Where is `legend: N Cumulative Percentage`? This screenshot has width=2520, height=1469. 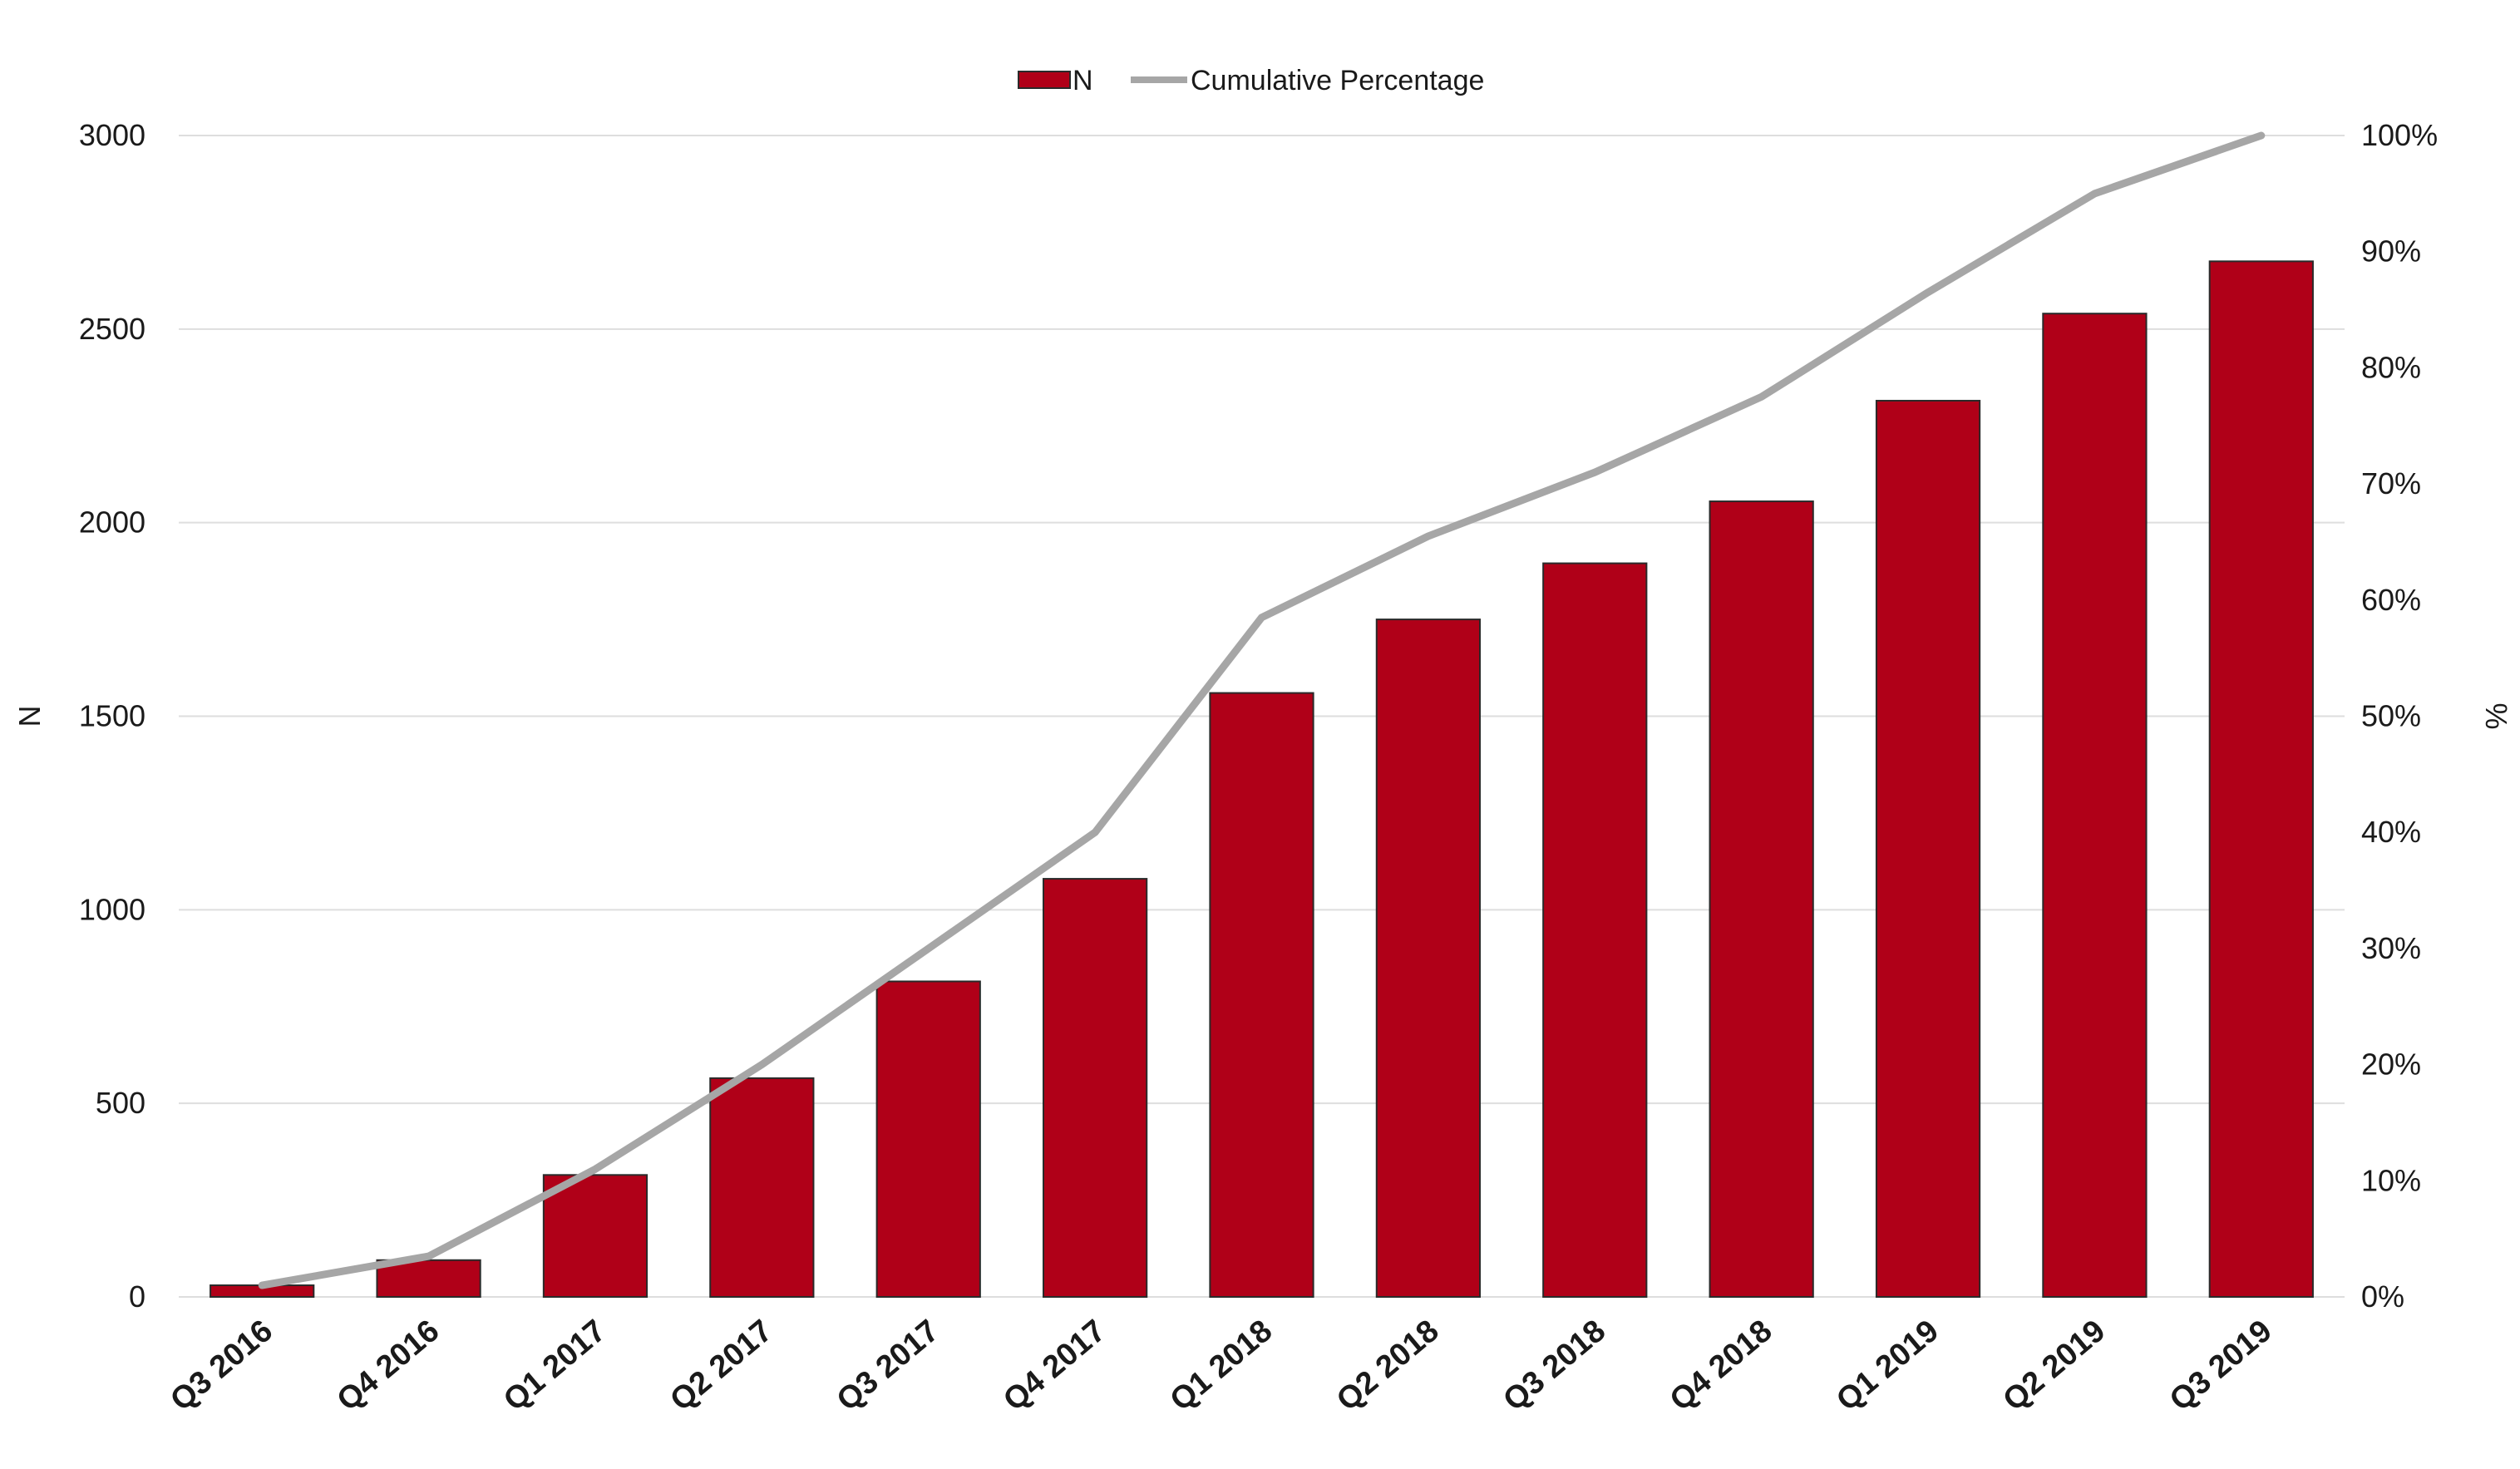
legend: N Cumulative Percentage is located at coordinates (1251, 80).